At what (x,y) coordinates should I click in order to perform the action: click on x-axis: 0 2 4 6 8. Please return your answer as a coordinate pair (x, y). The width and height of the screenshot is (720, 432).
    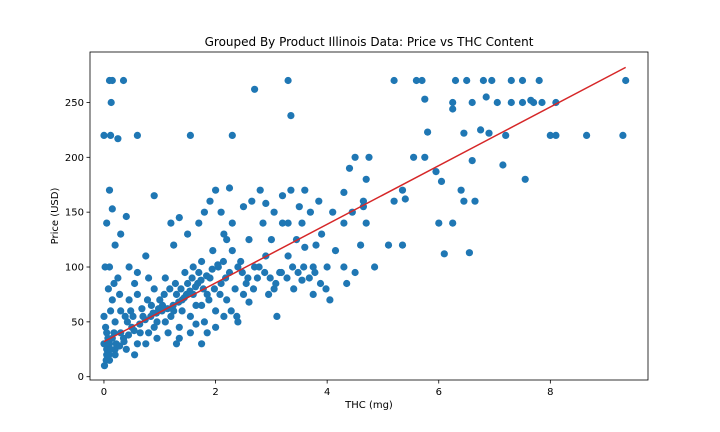
    Looking at the image, I should click on (327, 389).